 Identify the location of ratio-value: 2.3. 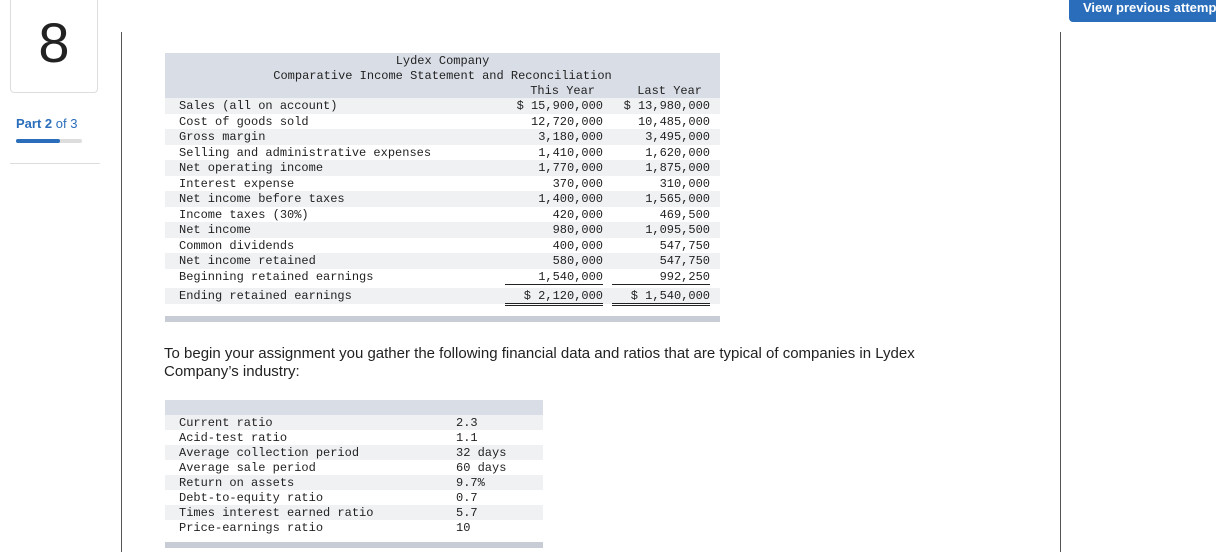
(467, 423).